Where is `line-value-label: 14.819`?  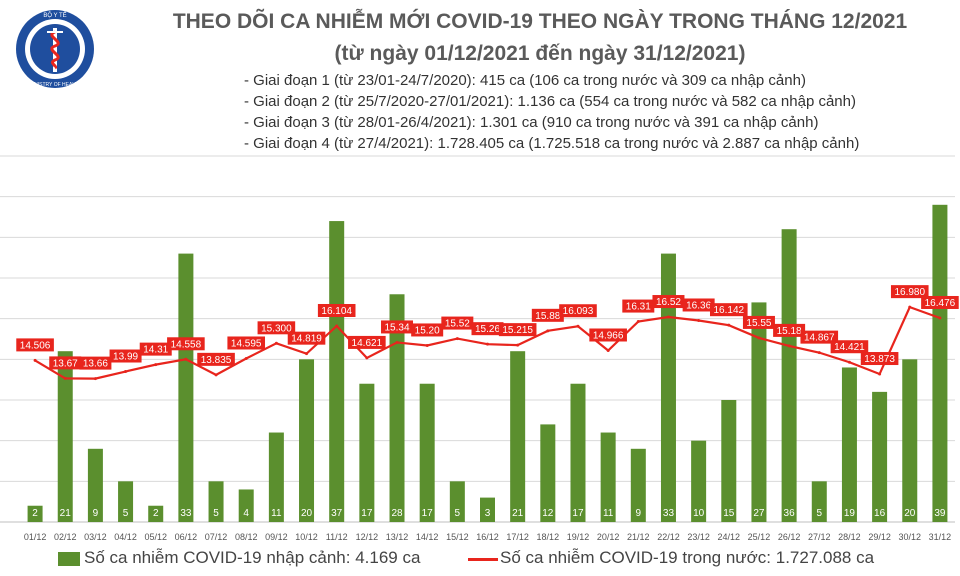 line-value-label: 14.819 is located at coordinates (306, 339).